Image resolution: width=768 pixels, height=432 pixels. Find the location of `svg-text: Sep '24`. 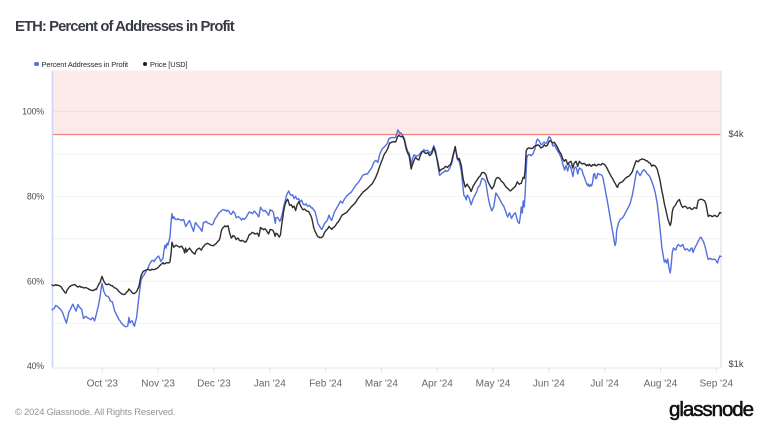

svg-text: Sep '24 is located at coordinates (716, 384).